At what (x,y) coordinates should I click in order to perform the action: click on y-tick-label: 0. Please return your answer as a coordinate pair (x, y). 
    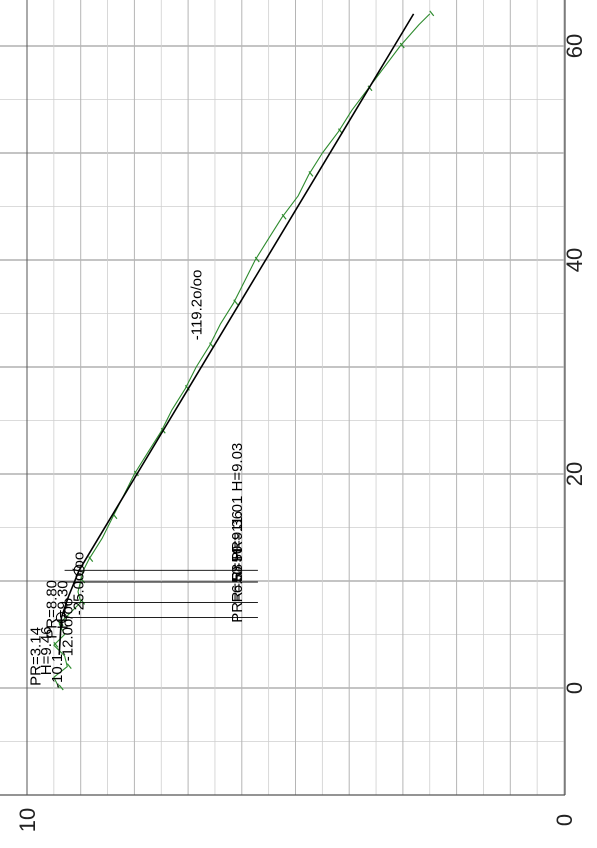
    Looking at the image, I should click on (564, 820).